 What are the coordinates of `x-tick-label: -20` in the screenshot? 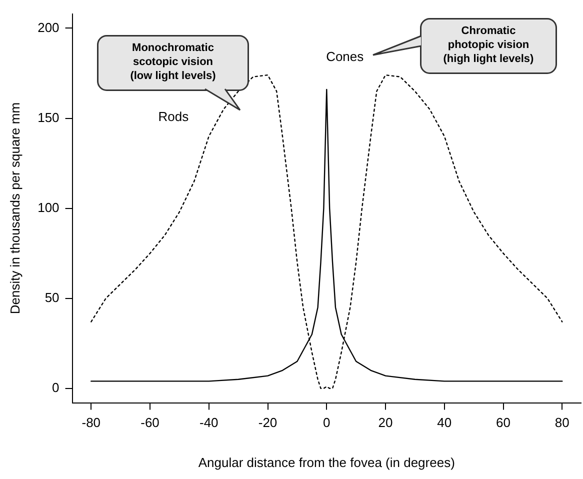 It's located at (268, 422).